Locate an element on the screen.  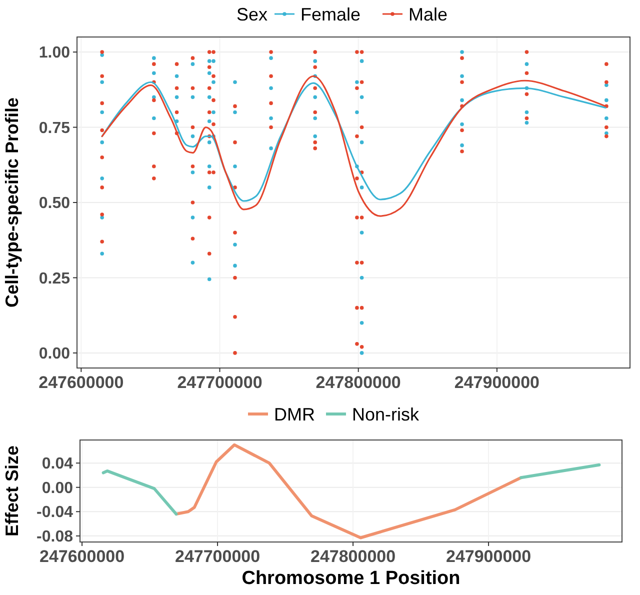
y-axis-title: Cell-type-specific Profile is located at coordinates (12, 202).